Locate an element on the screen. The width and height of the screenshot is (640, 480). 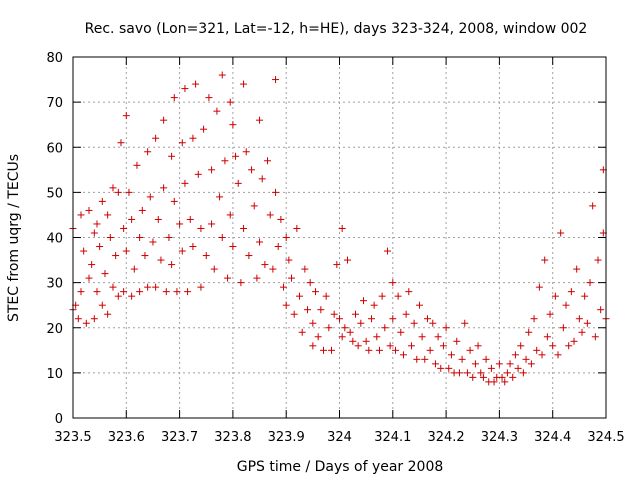
y-tick-label: 0 is located at coordinates (59, 419).